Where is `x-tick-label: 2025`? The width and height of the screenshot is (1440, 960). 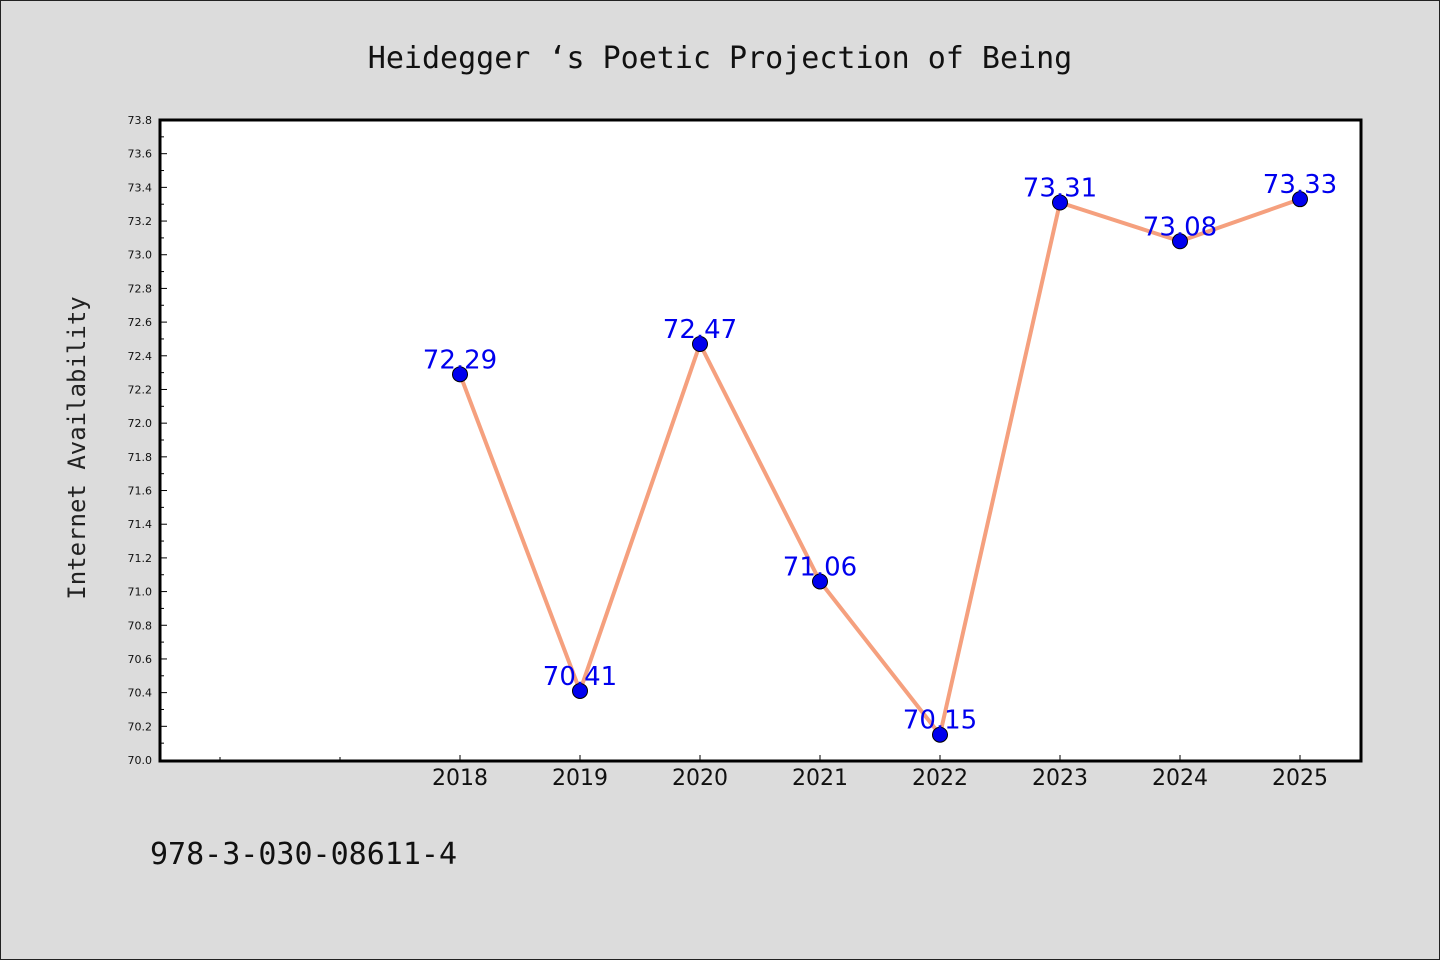
x-tick-label: 2025 is located at coordinates (1300, 778).